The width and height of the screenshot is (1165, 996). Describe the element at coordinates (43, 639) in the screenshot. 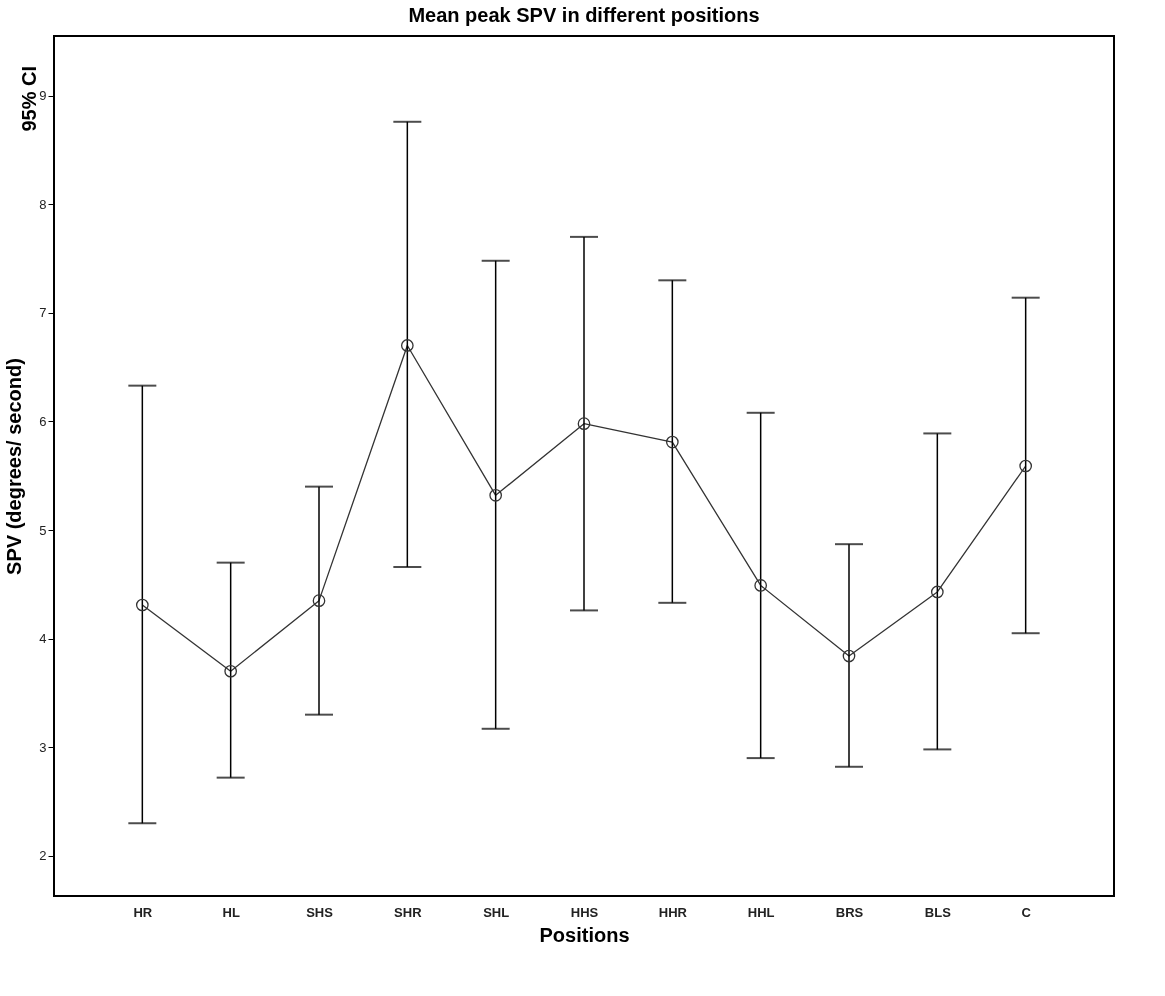

I see `y-tick-label: 4` at that location.